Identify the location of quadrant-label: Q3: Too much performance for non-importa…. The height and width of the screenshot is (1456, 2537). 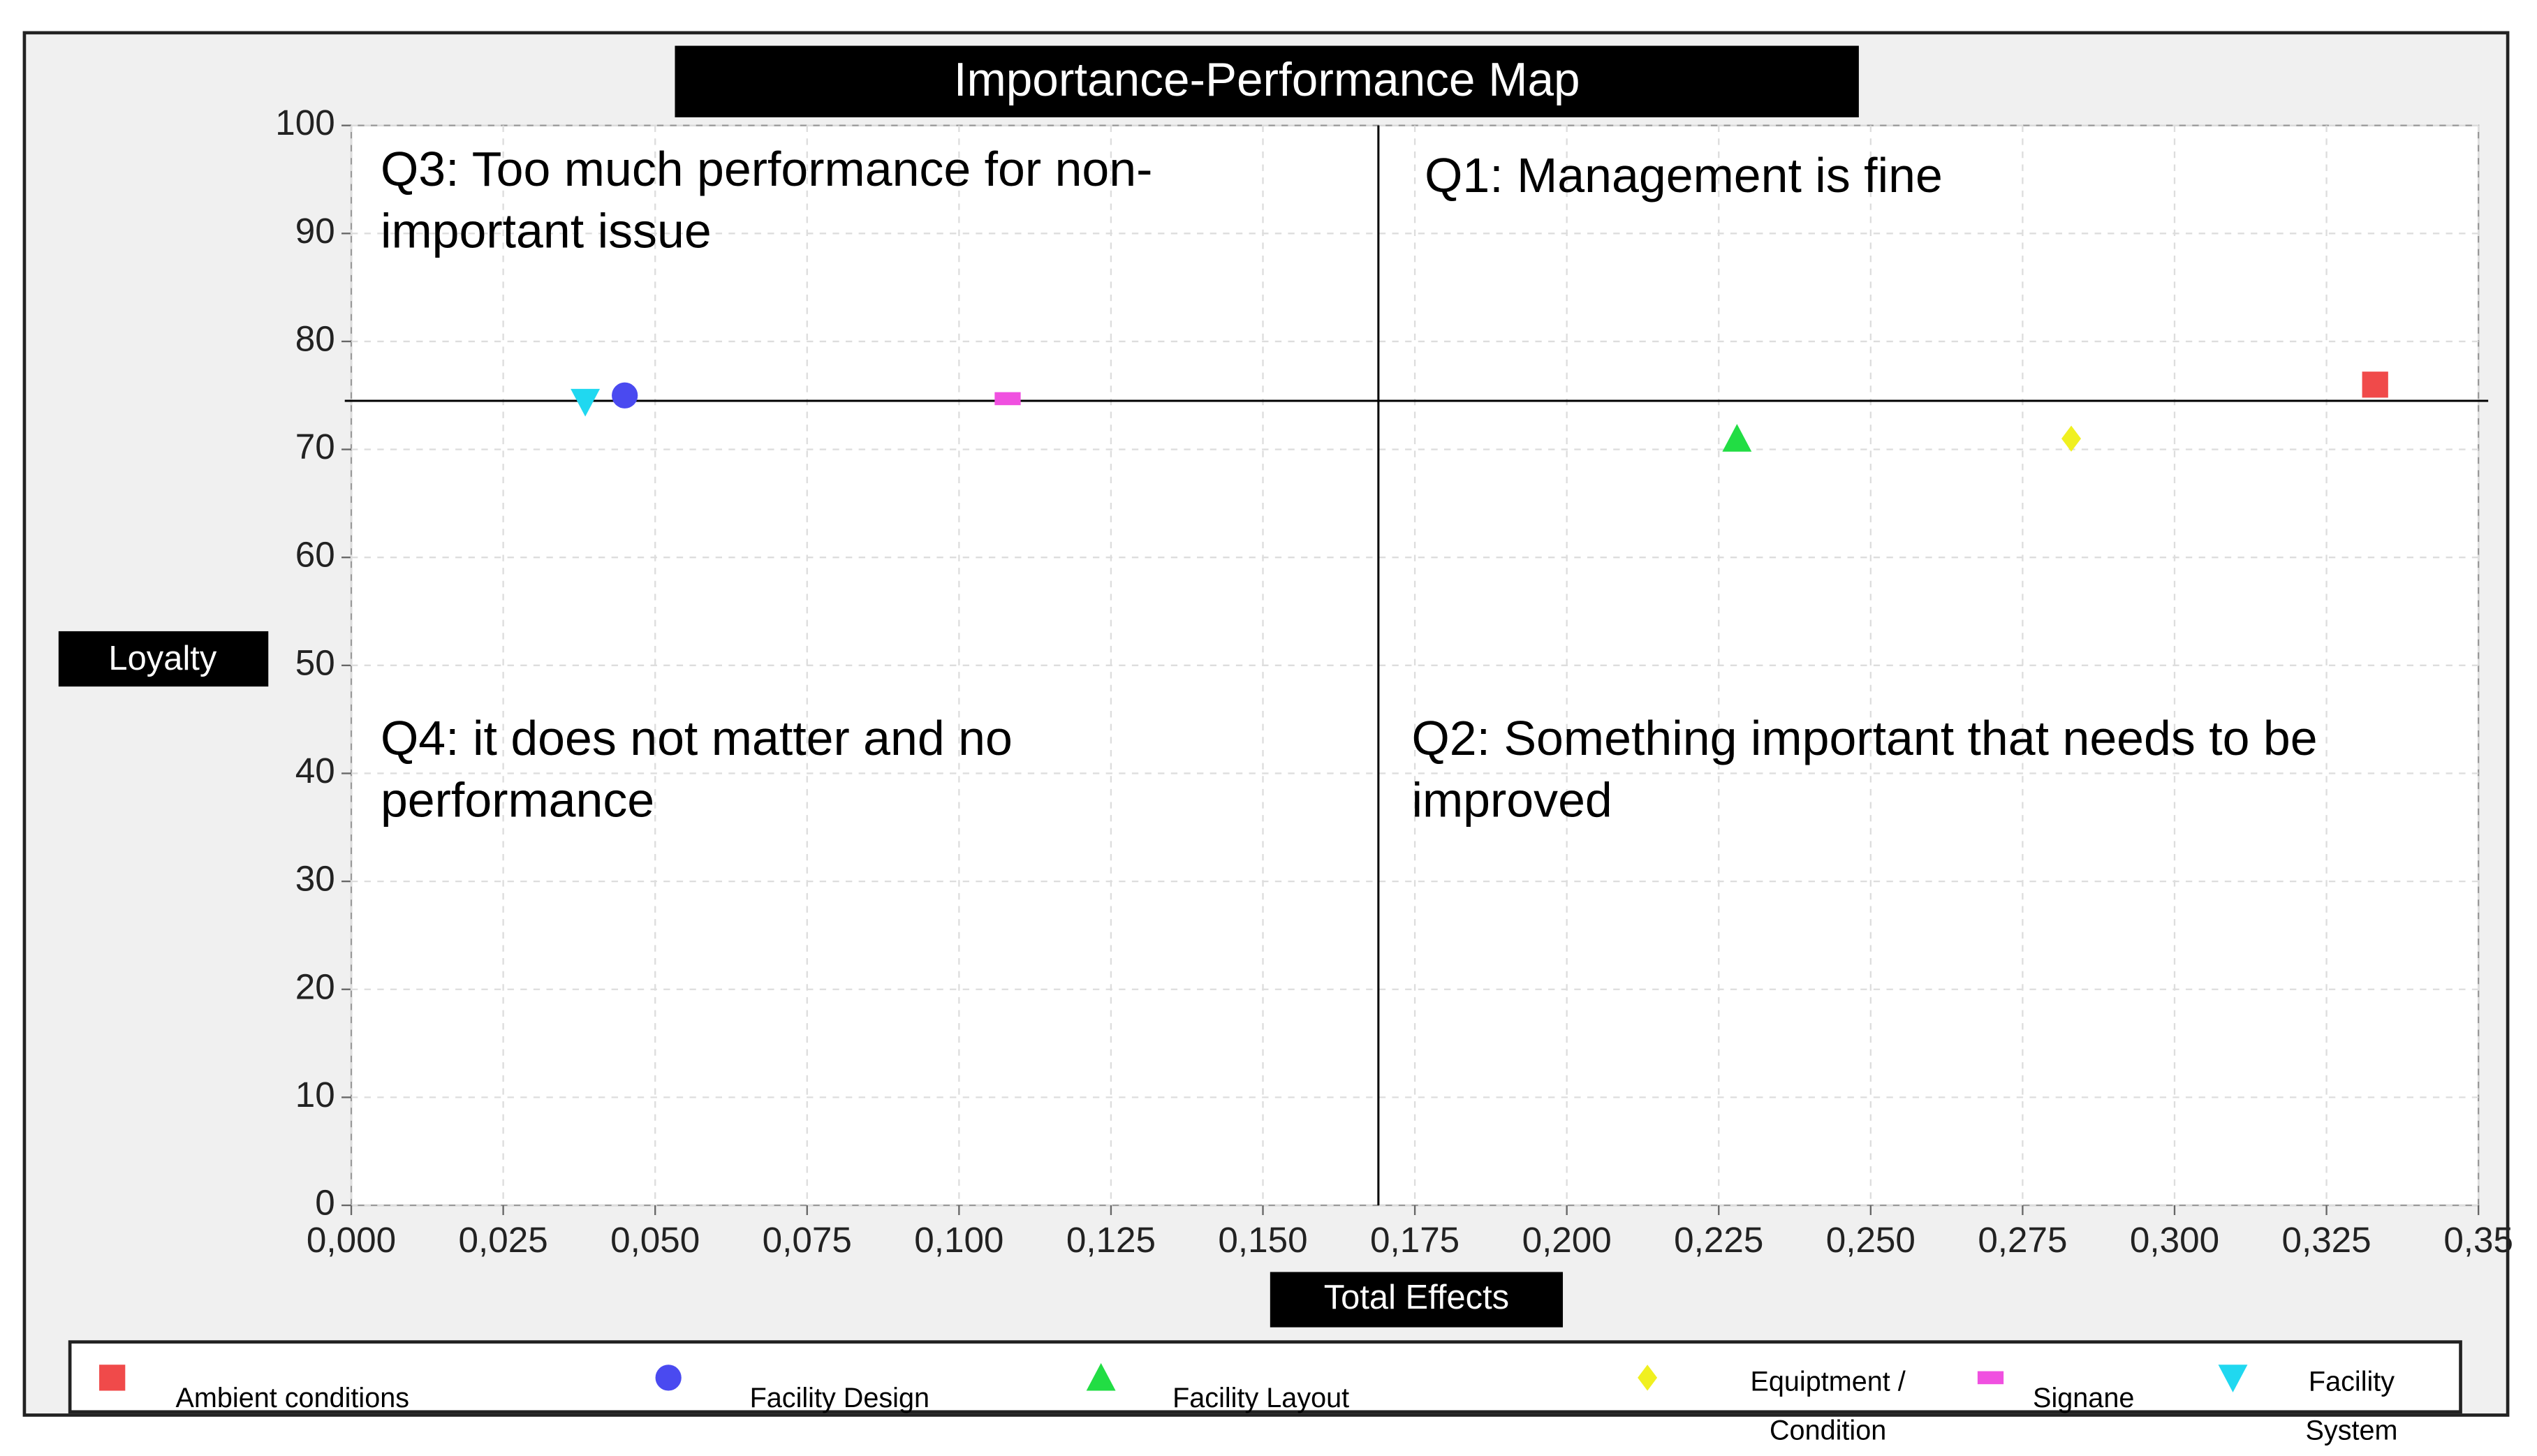
(767, 201).